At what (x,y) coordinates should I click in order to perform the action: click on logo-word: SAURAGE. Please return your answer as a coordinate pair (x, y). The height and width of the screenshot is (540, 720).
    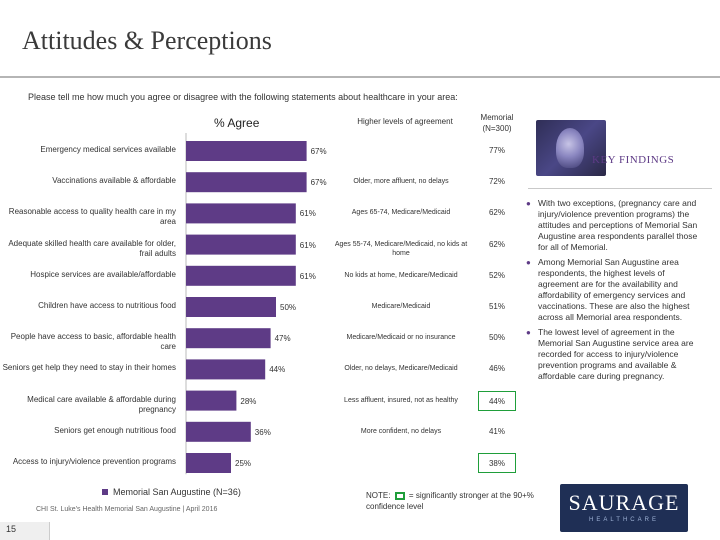
    Looking at the image, I should click on (624, 502).